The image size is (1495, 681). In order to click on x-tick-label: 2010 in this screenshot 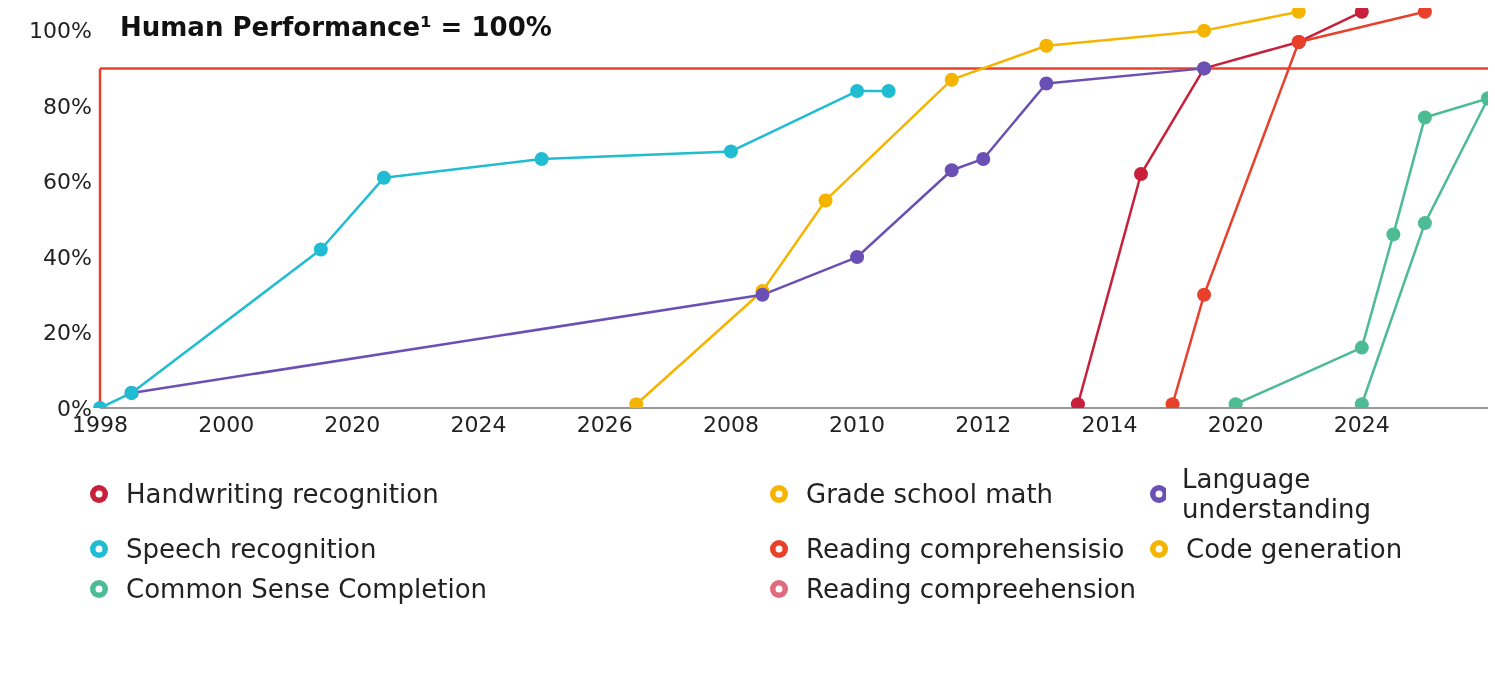, I will do `click(857, 424)`.